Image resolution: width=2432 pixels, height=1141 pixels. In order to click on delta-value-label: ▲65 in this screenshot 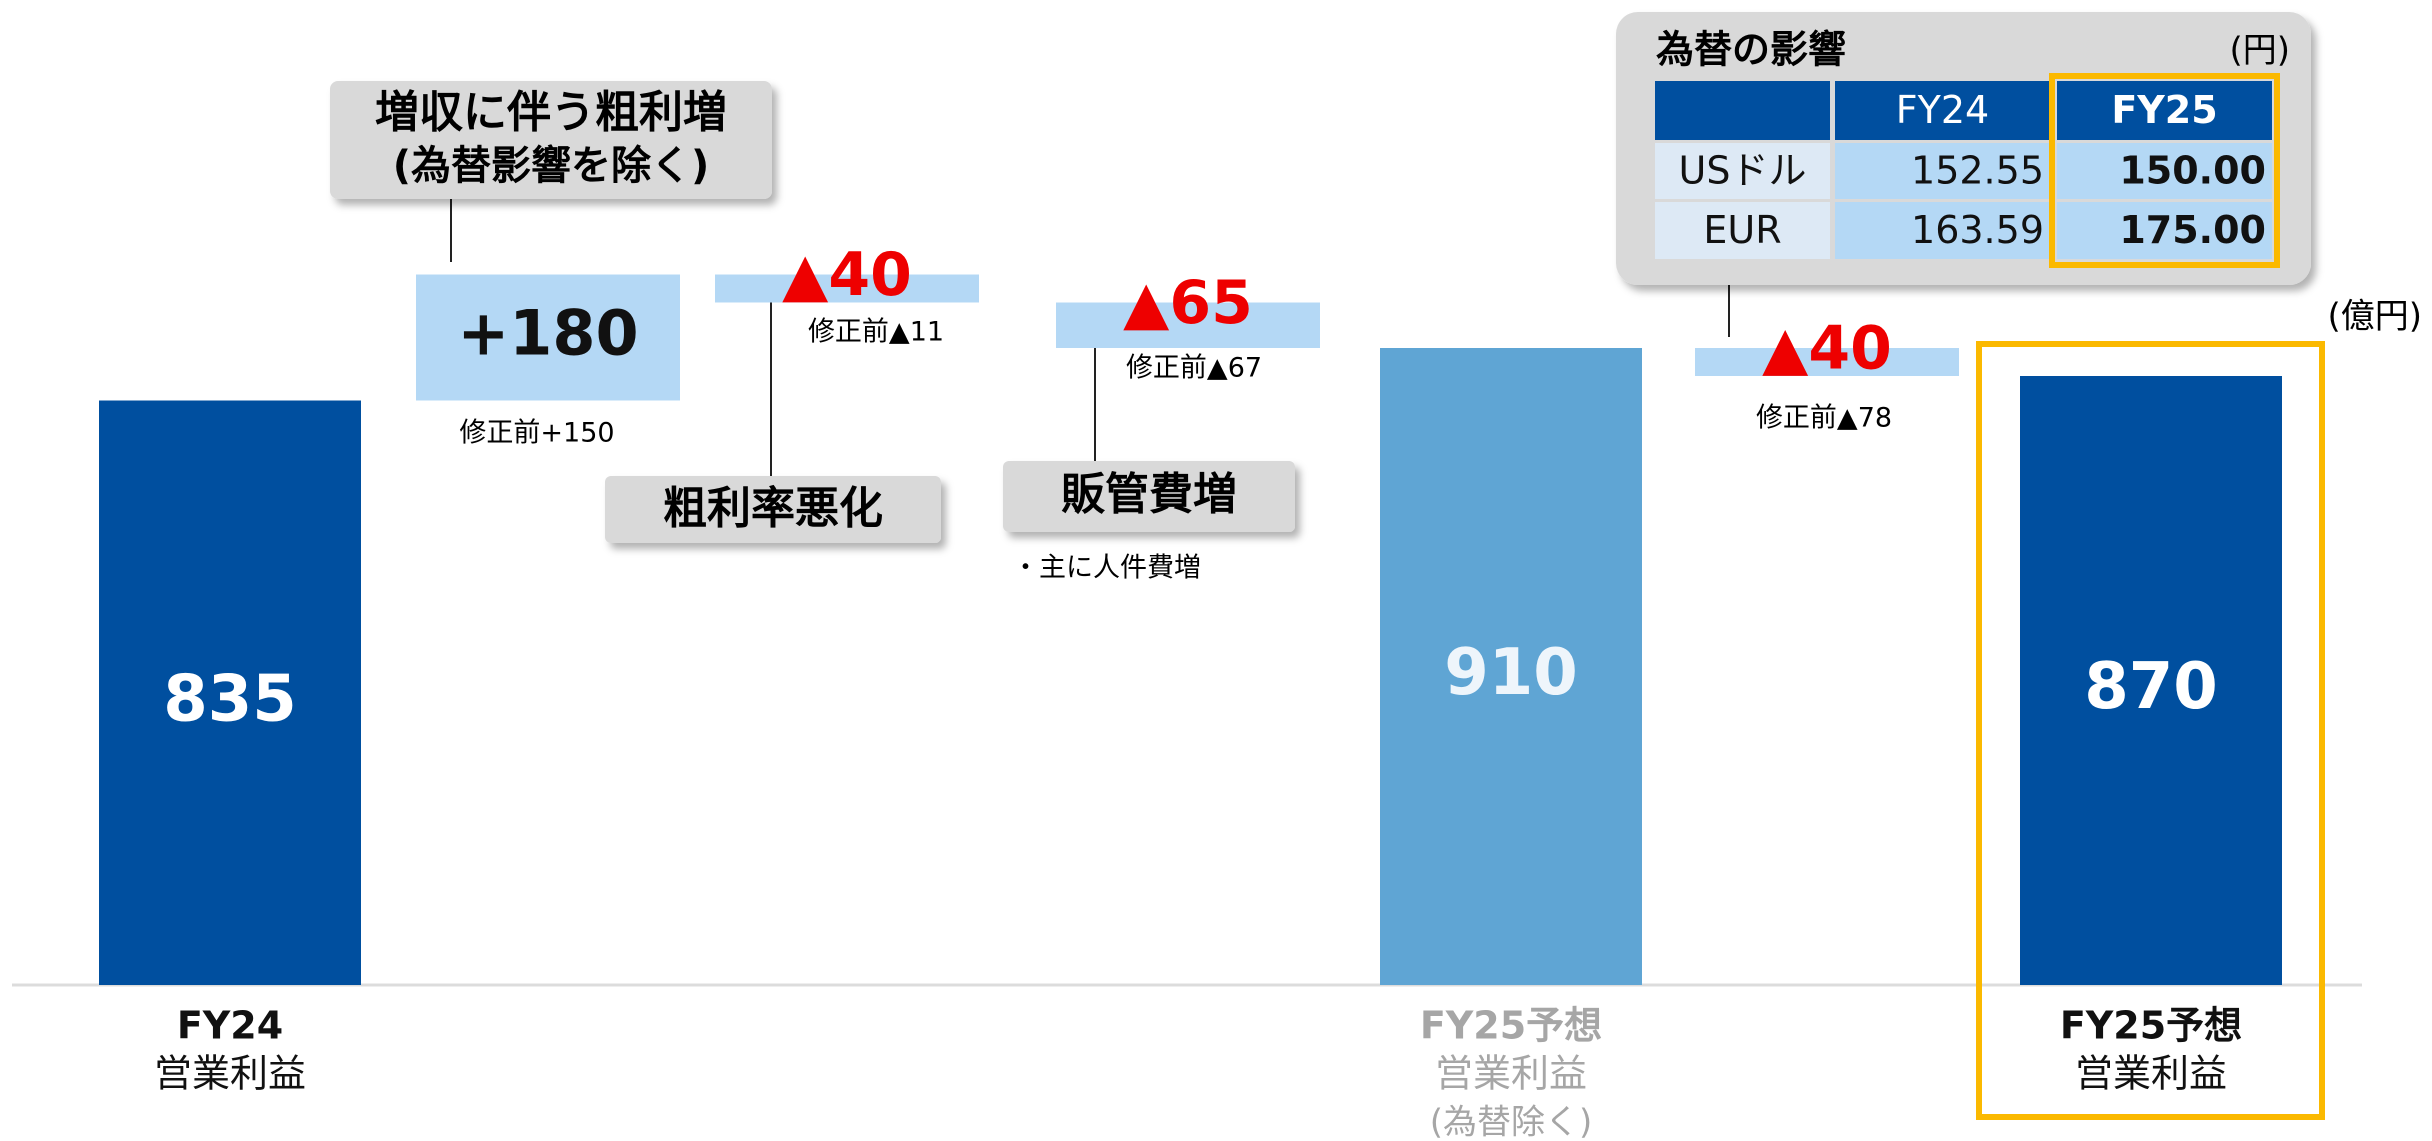, I will do `click(1188, 303)`.